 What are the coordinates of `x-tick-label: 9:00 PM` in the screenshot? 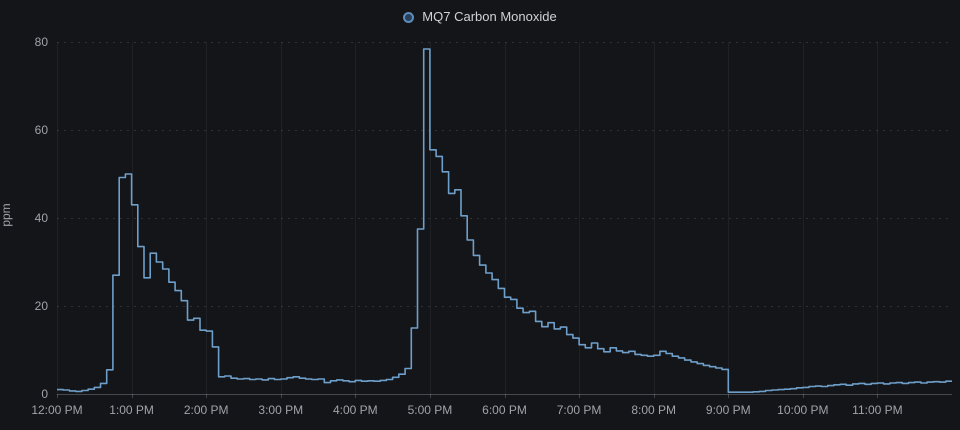 It's located at (728, 410).